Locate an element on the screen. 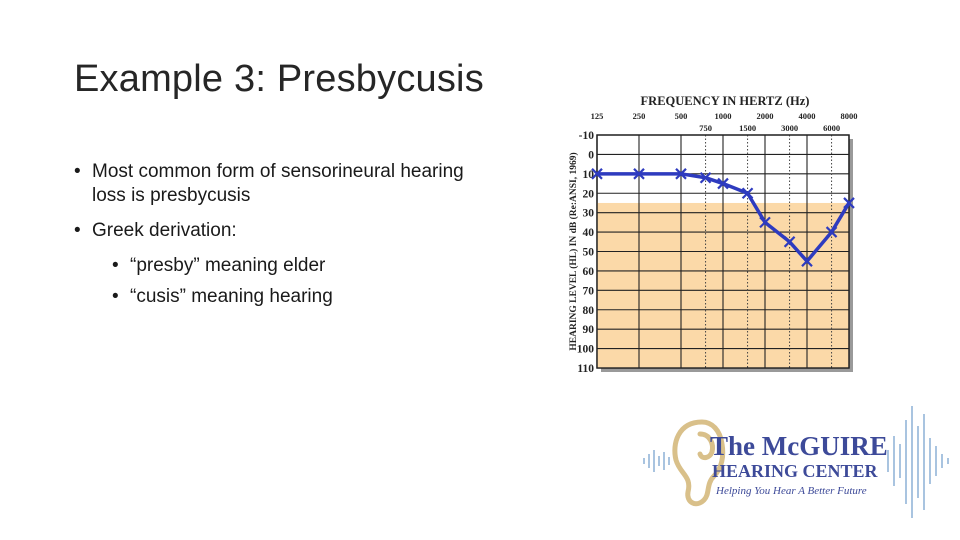 The height and width of the screenshot is (540, 960). y-axis-label: HEARING LEVEL (HL) IN dB (Re:ANSI, 1969) is located at coordinates (573, 251).